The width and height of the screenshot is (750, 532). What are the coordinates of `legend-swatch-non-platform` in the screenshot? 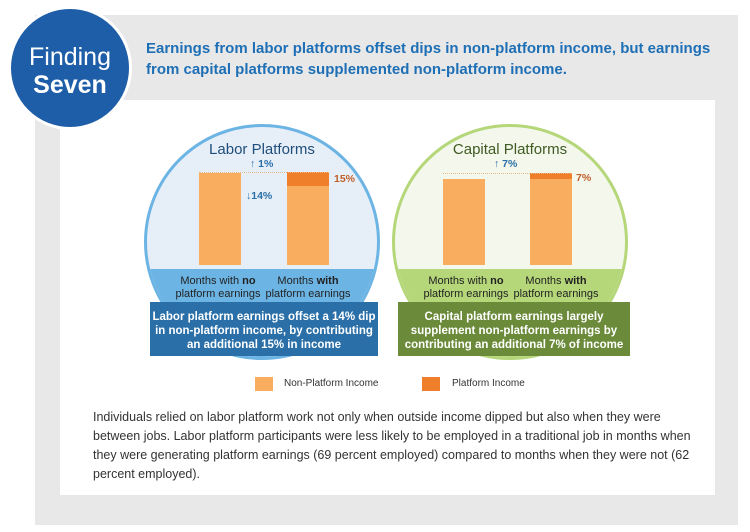 It's located at (264, 384).